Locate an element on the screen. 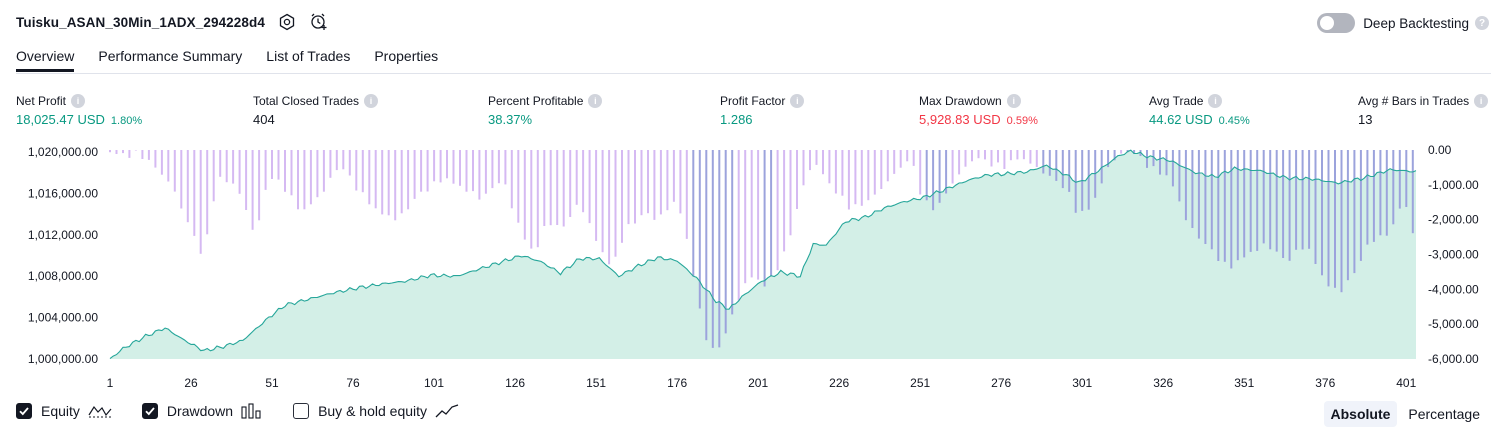  legend-drawdown: Drawdown is located at coordinates (202, 411).